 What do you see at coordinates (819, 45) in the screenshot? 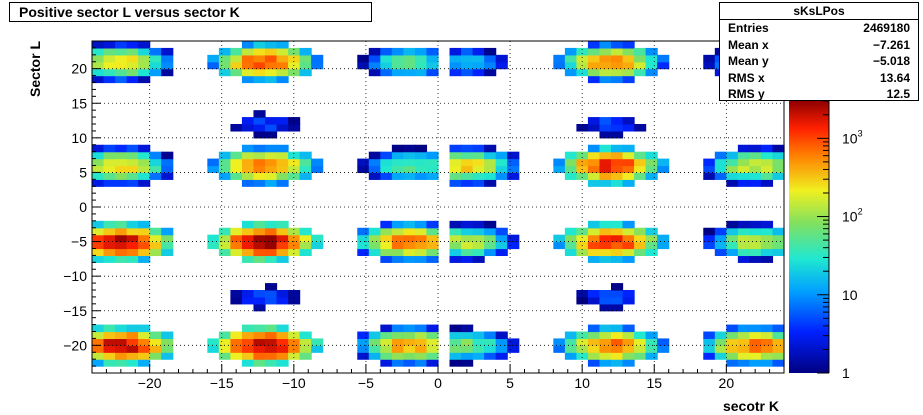
I see `stats-row-mean-x: Mean x −7.261` at bounding box center [819, 45].